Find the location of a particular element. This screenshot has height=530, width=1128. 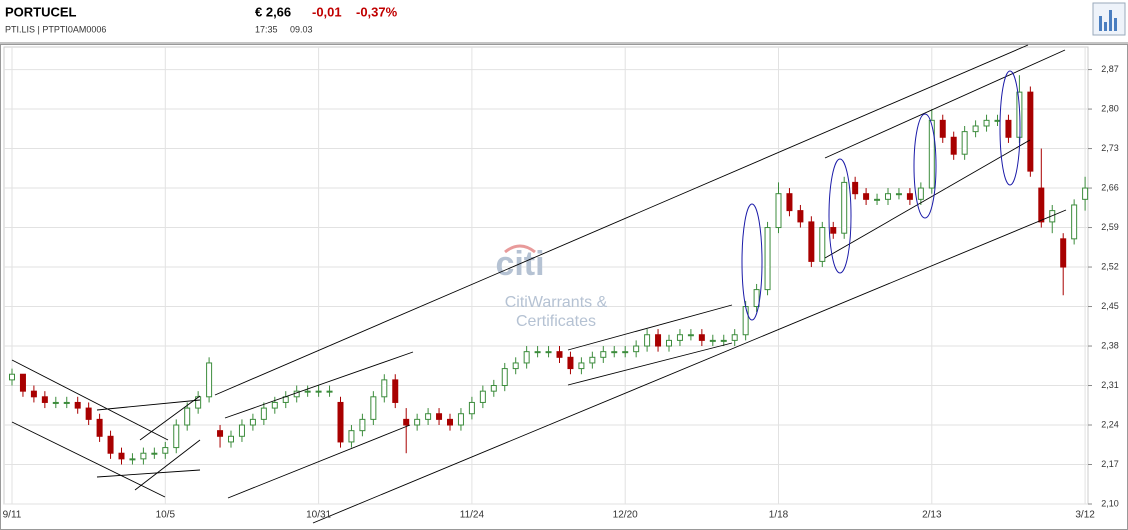

x-tick-label: 2/13 is located at coordinates (932, 515).